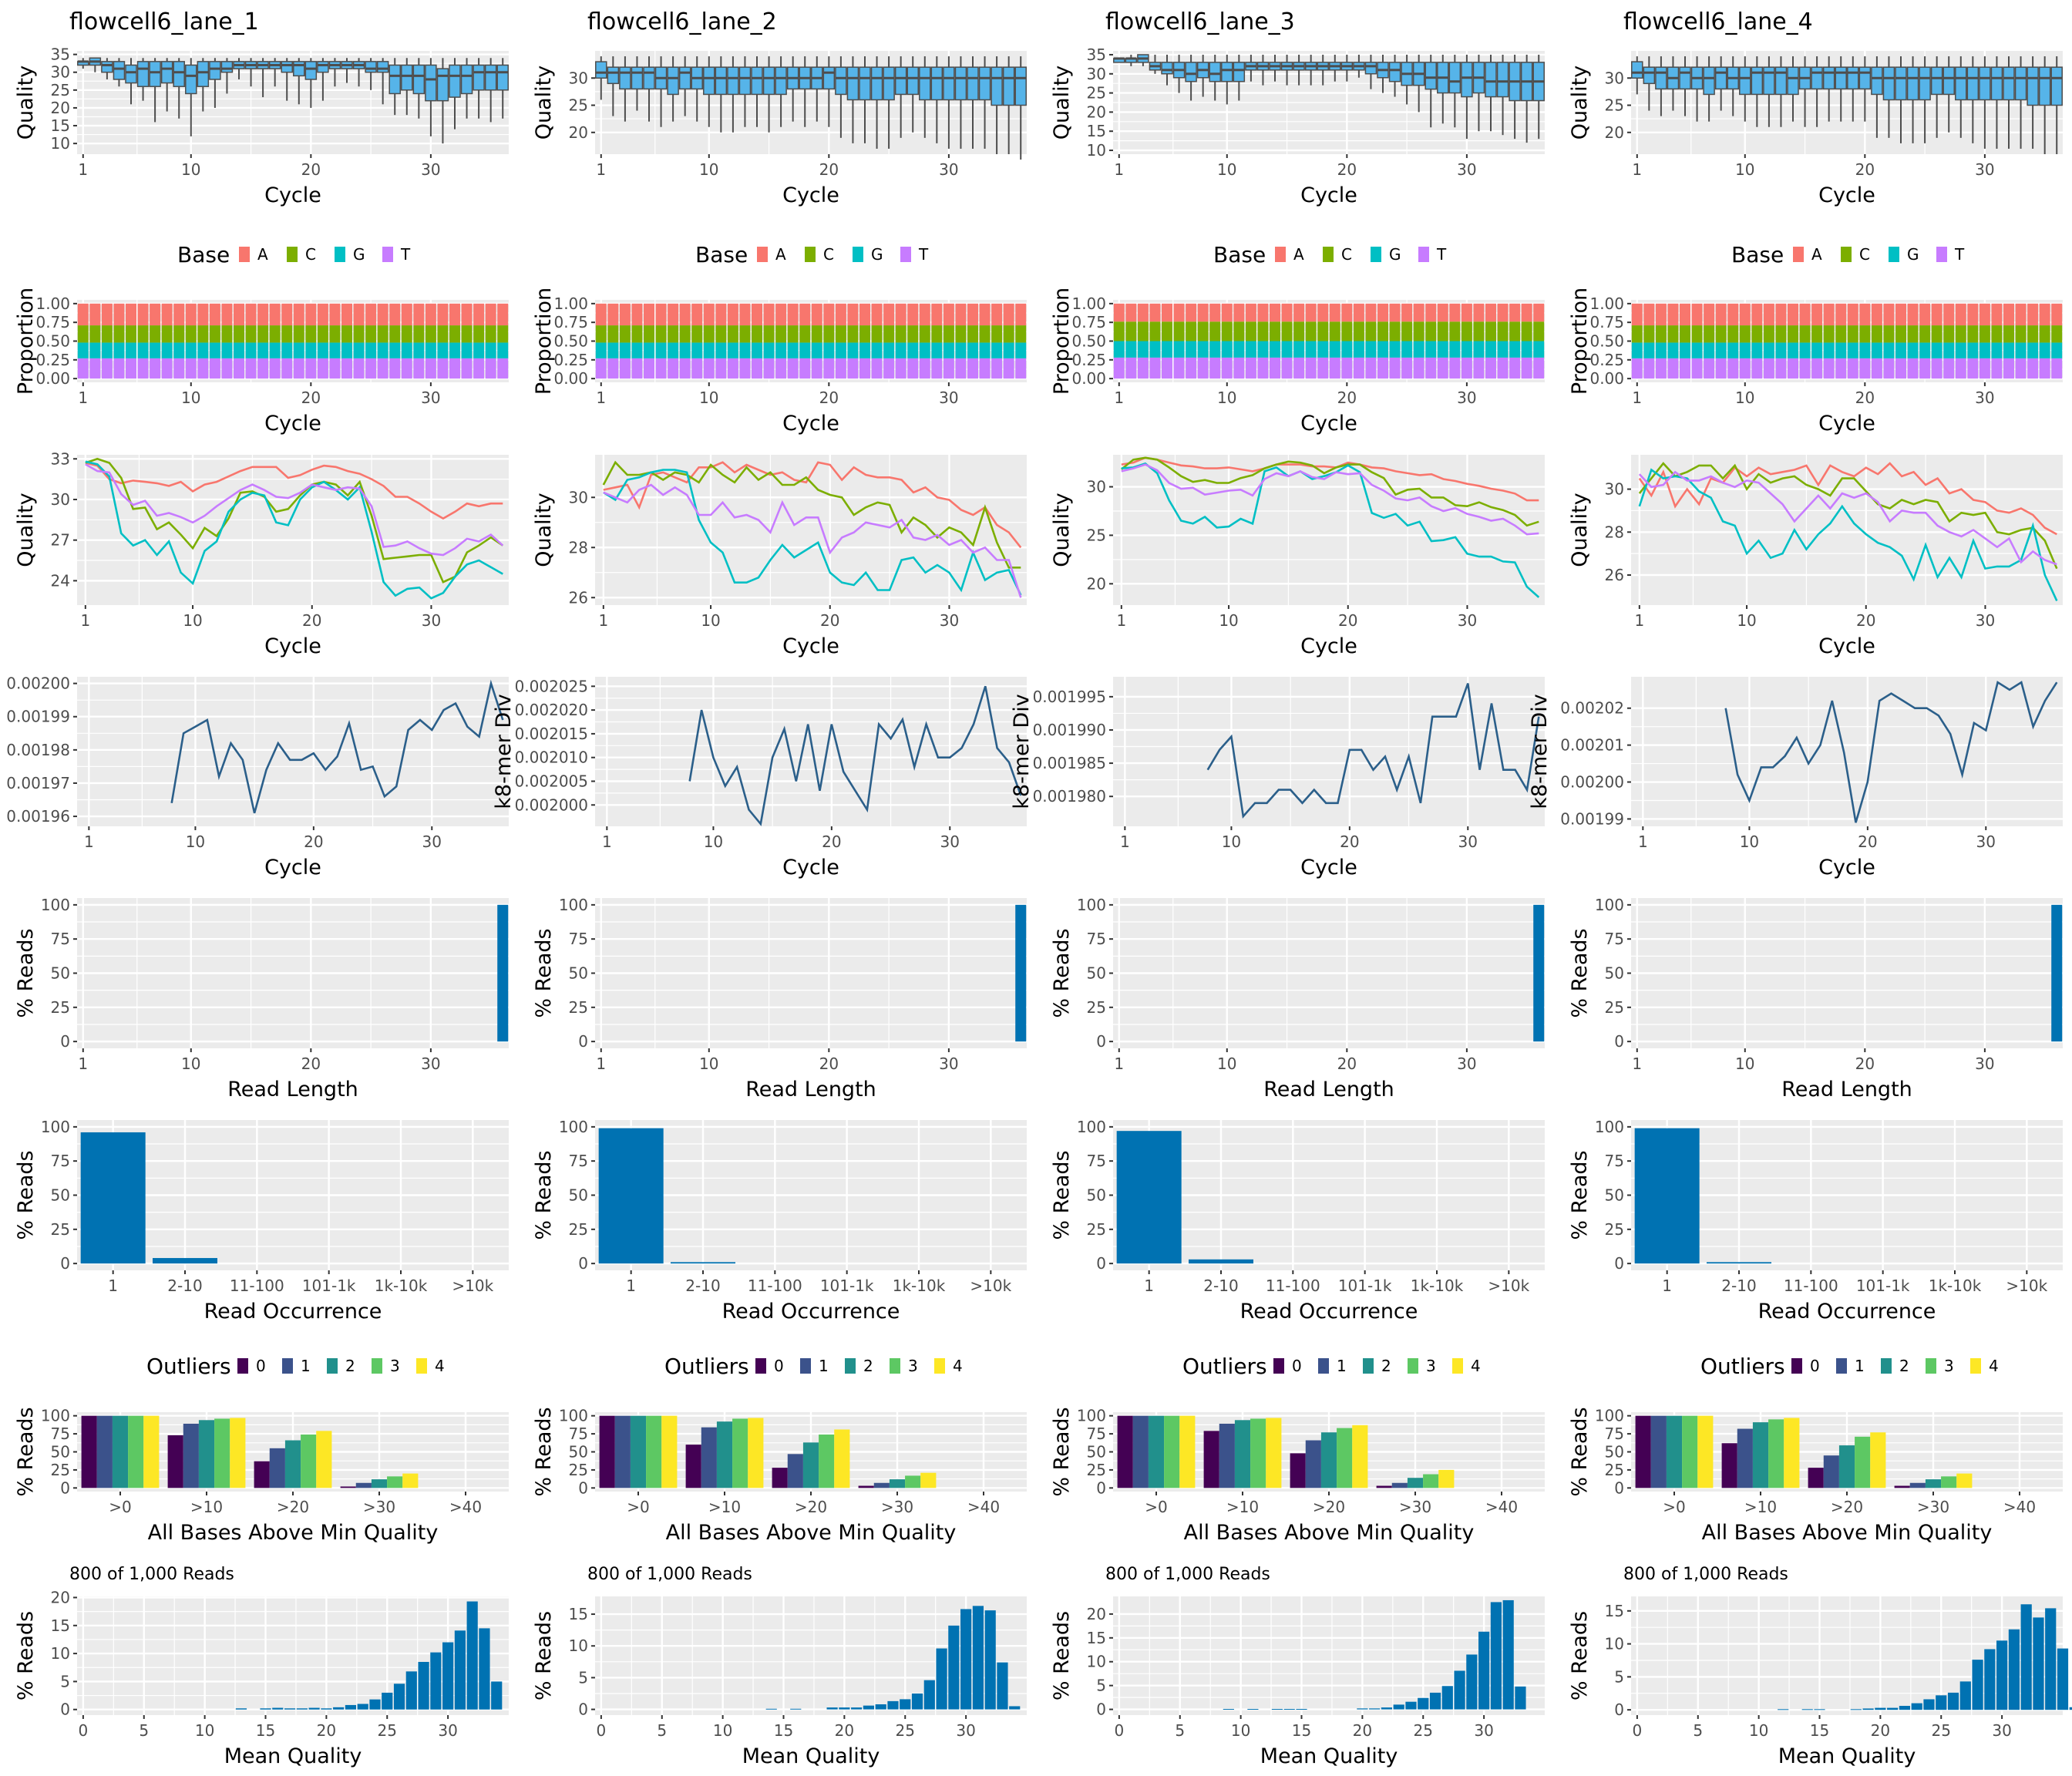 The image size is (2072, 1776). What do you see at coordinates (1070, 730) in the screenshot?
I see `y-tick-label: 0.001990` at bounding box center [1070, 730].